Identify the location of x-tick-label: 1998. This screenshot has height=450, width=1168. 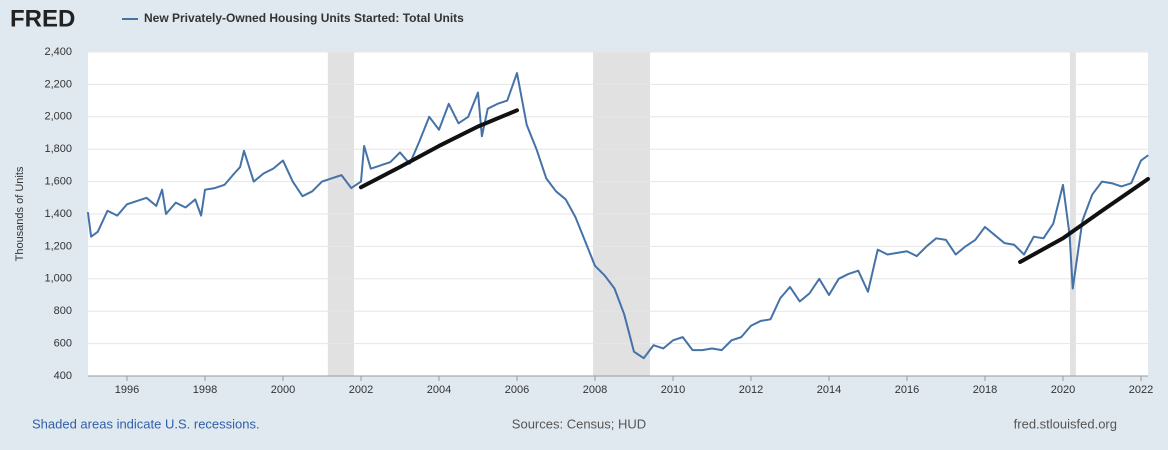
(205, 390).